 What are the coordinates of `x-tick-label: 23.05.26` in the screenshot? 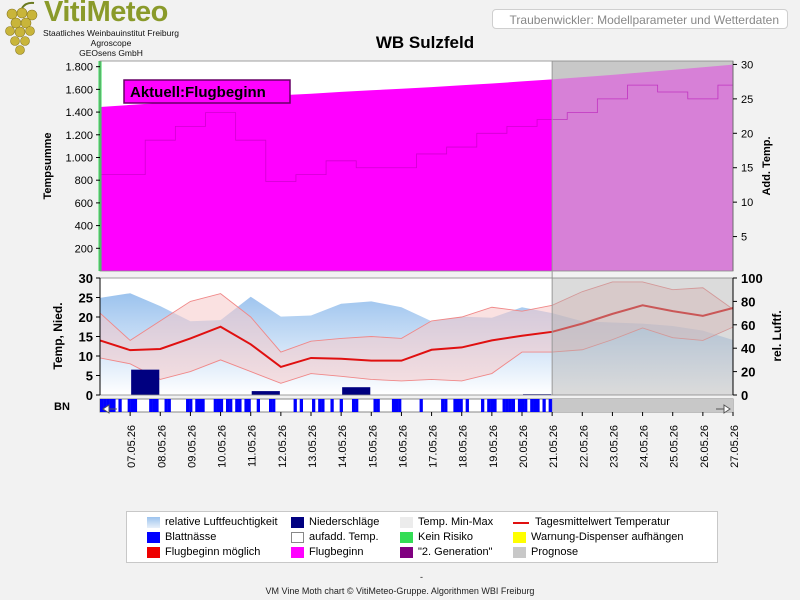 It's located at (614, 446).